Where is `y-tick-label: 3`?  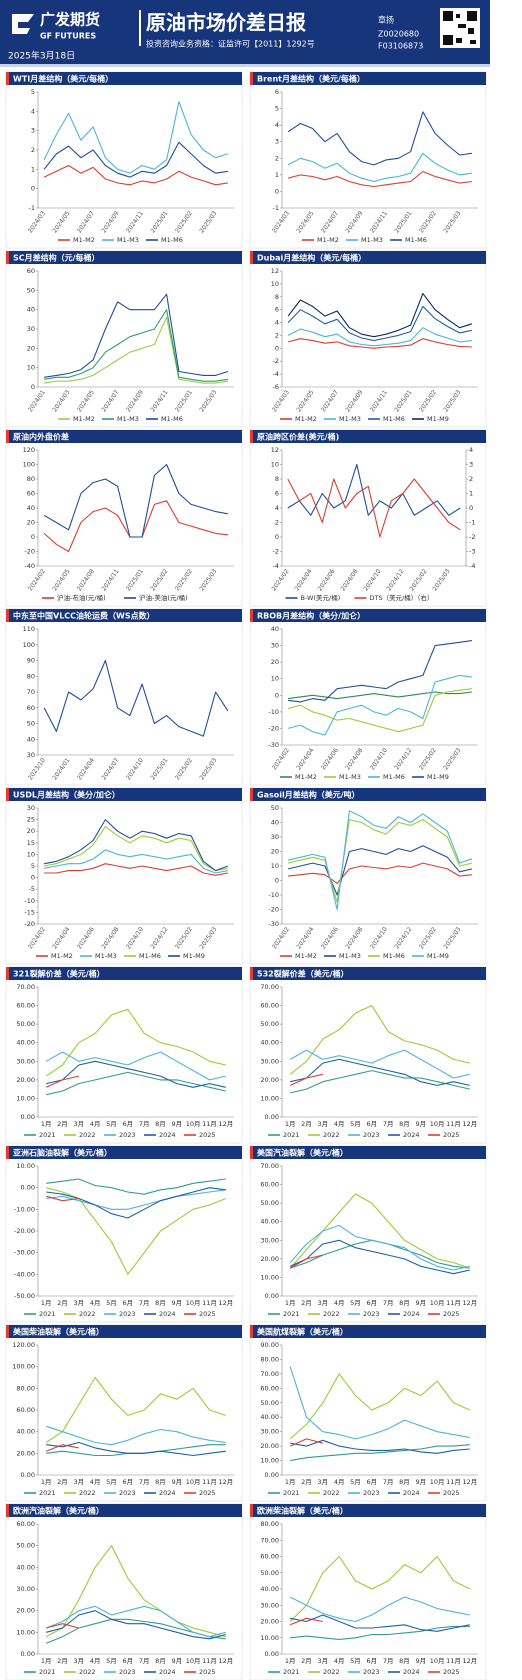 y-tick-label: 3 is located at coordinates (33, 131).